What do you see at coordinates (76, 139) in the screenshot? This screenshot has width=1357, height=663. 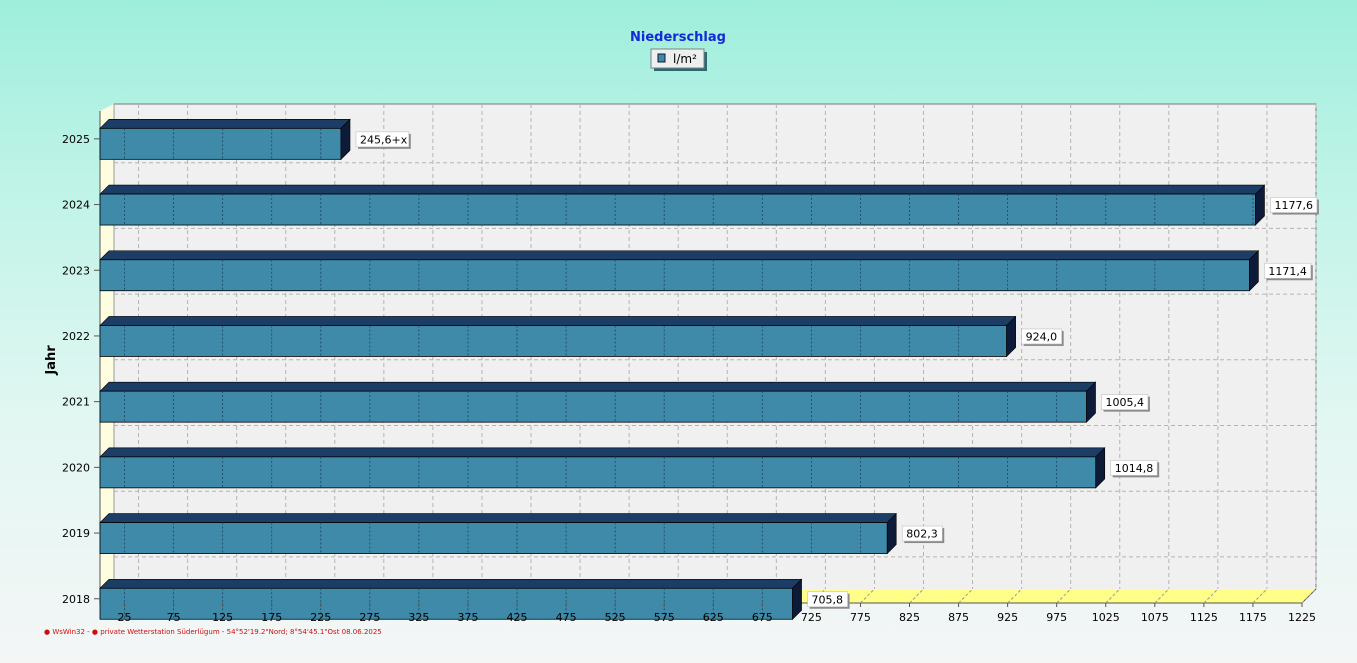 I see `y-tick-label: 2025` at bounding box center [76, 139].